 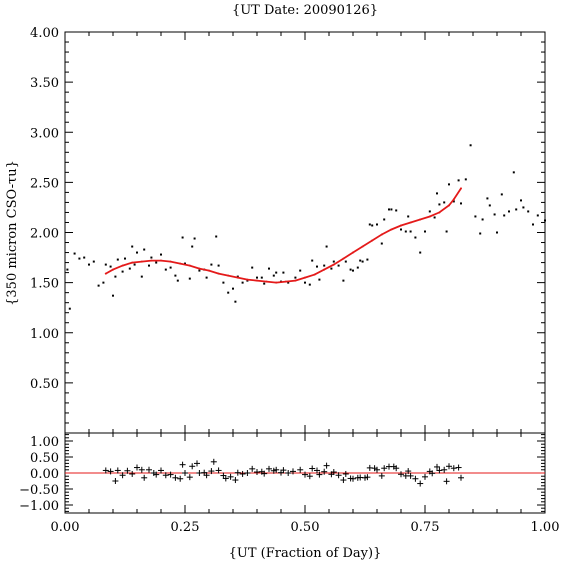 What do you see at coordinates (305, 527) in the screenshot?
I see `x-tick-label: 0.50` at bounding box center [305, 527].